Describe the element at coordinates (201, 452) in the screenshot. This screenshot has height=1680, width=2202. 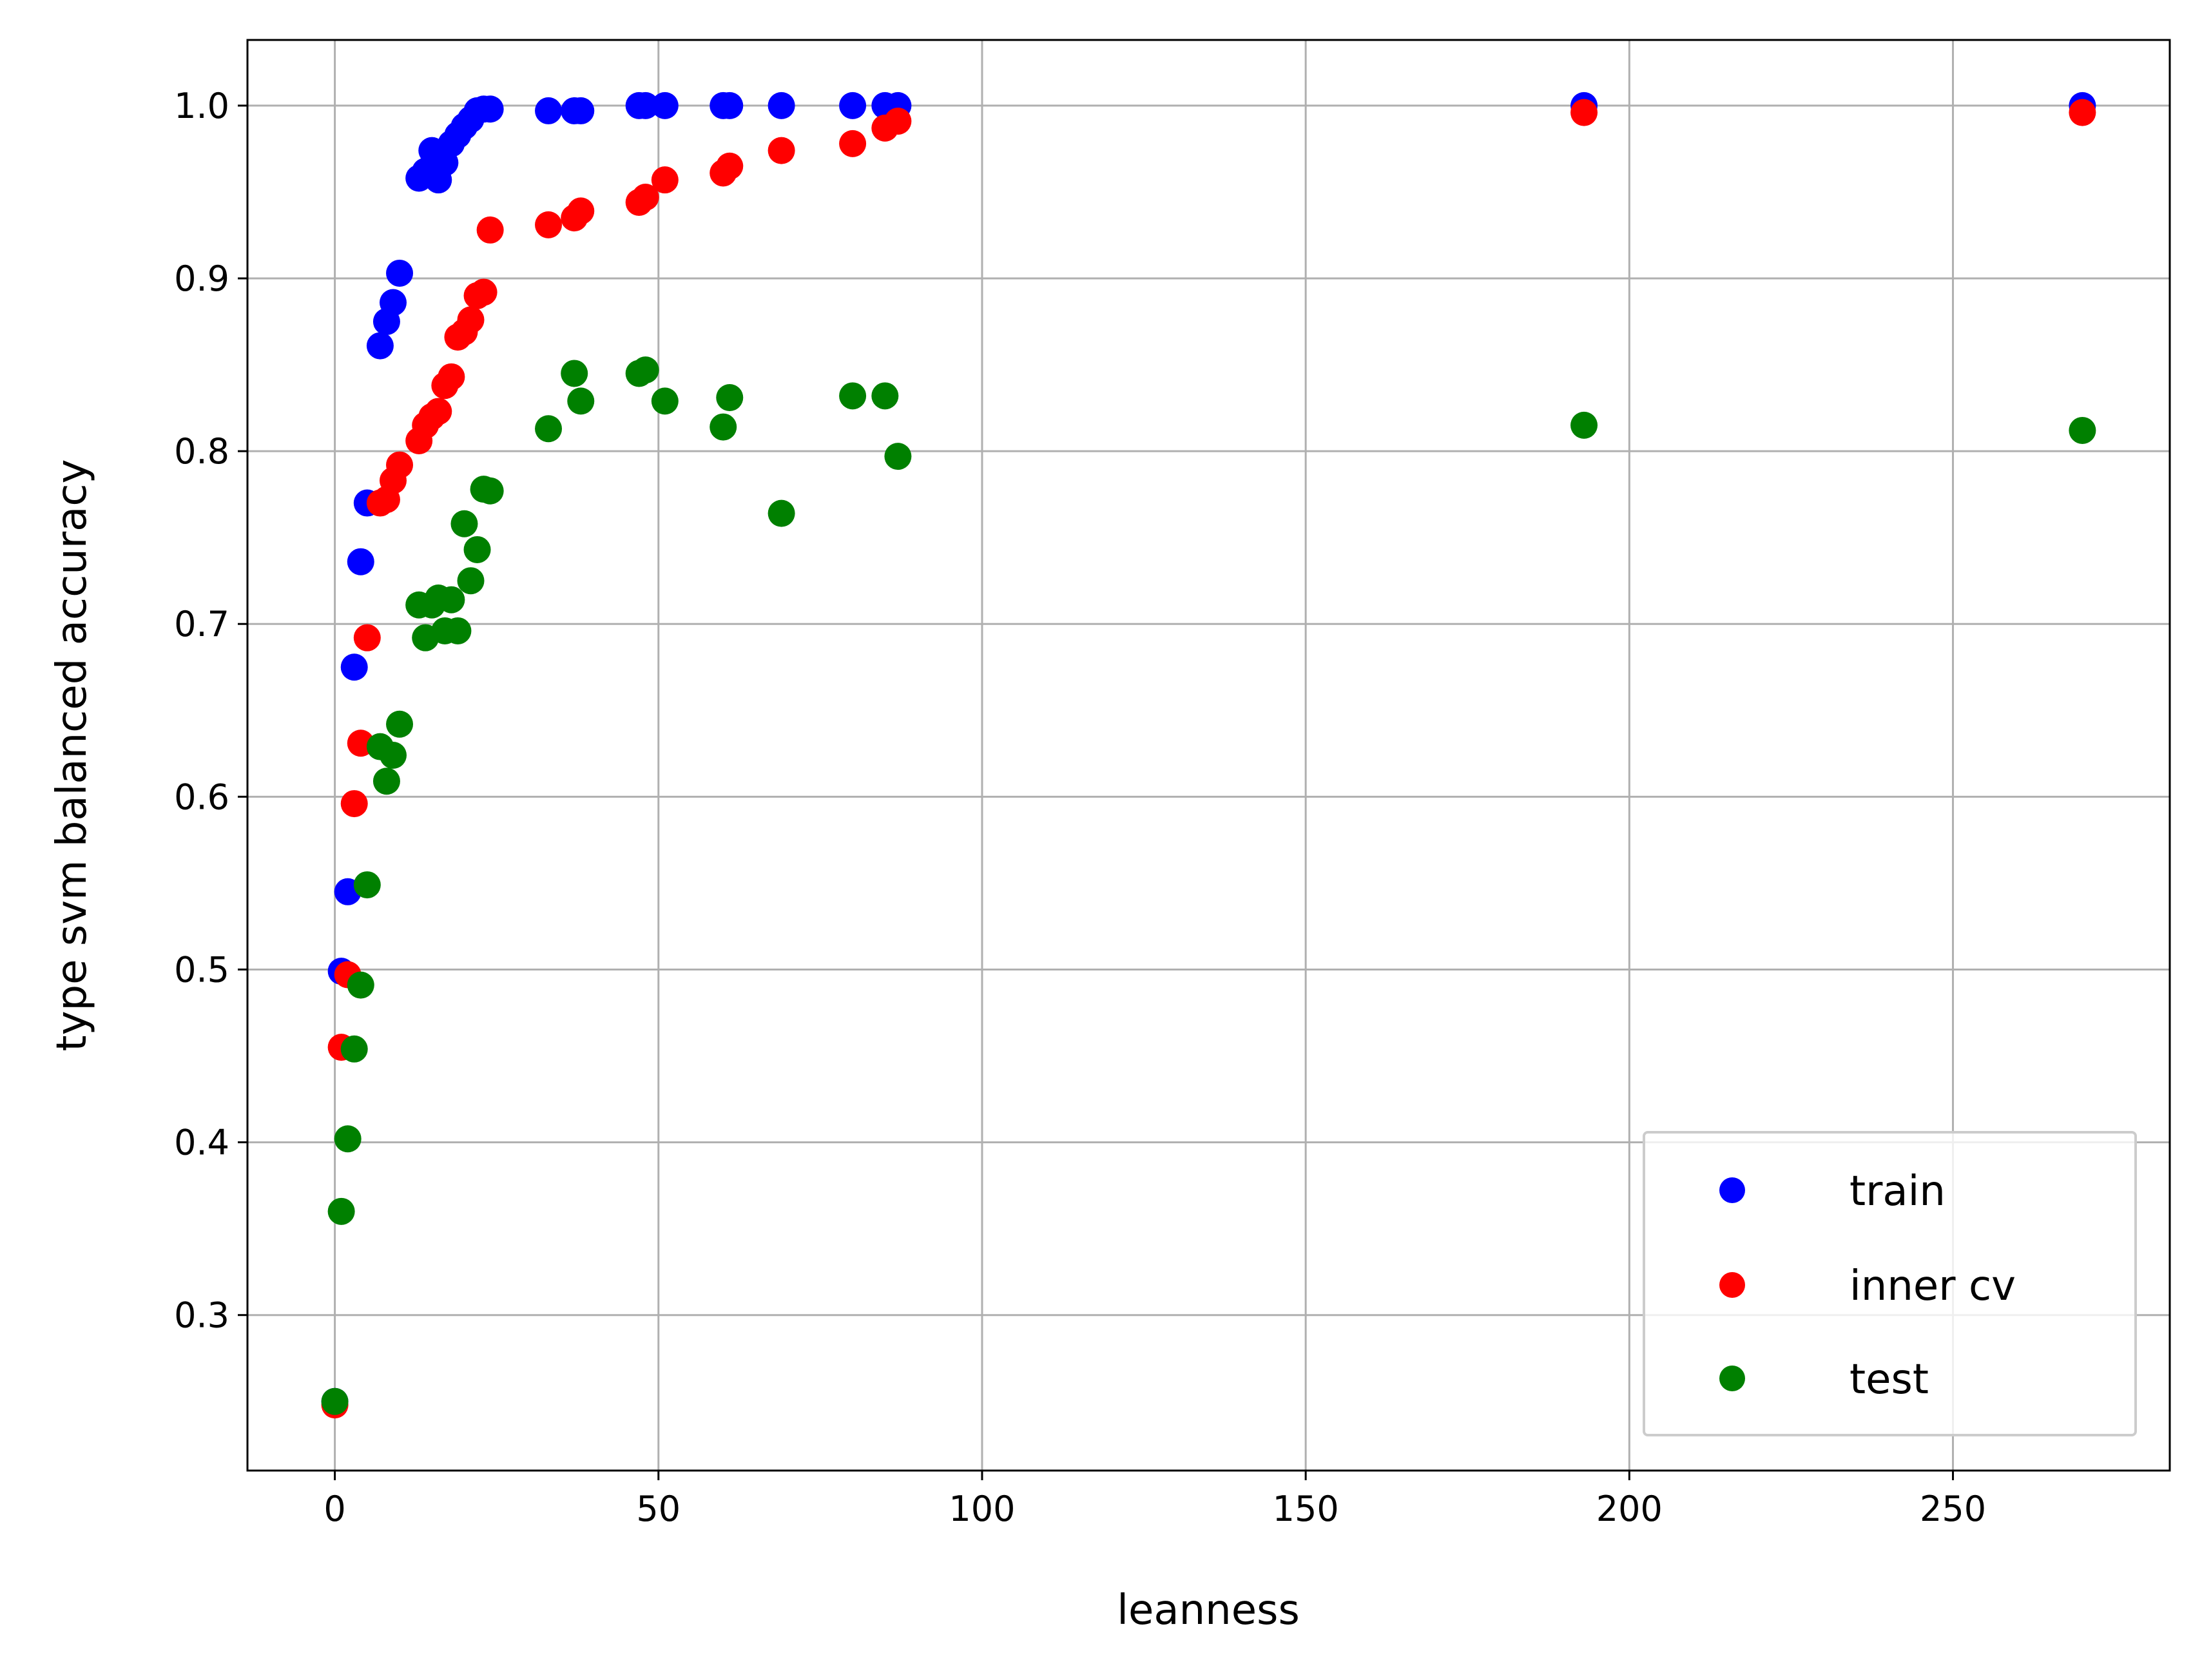
I see `y-tick-label: 0.8` at that location.